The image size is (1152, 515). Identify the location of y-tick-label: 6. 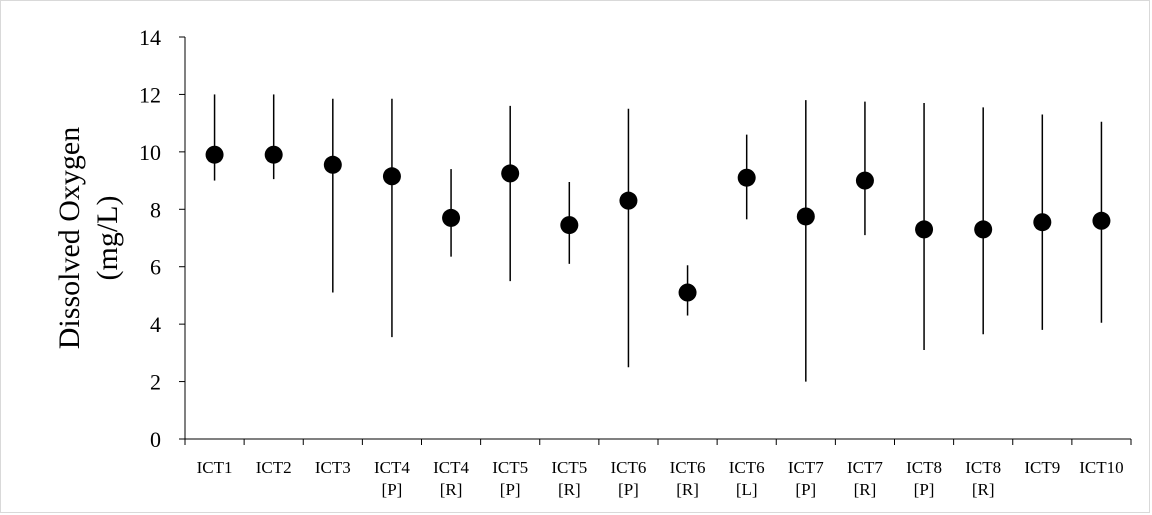
(155, 267).